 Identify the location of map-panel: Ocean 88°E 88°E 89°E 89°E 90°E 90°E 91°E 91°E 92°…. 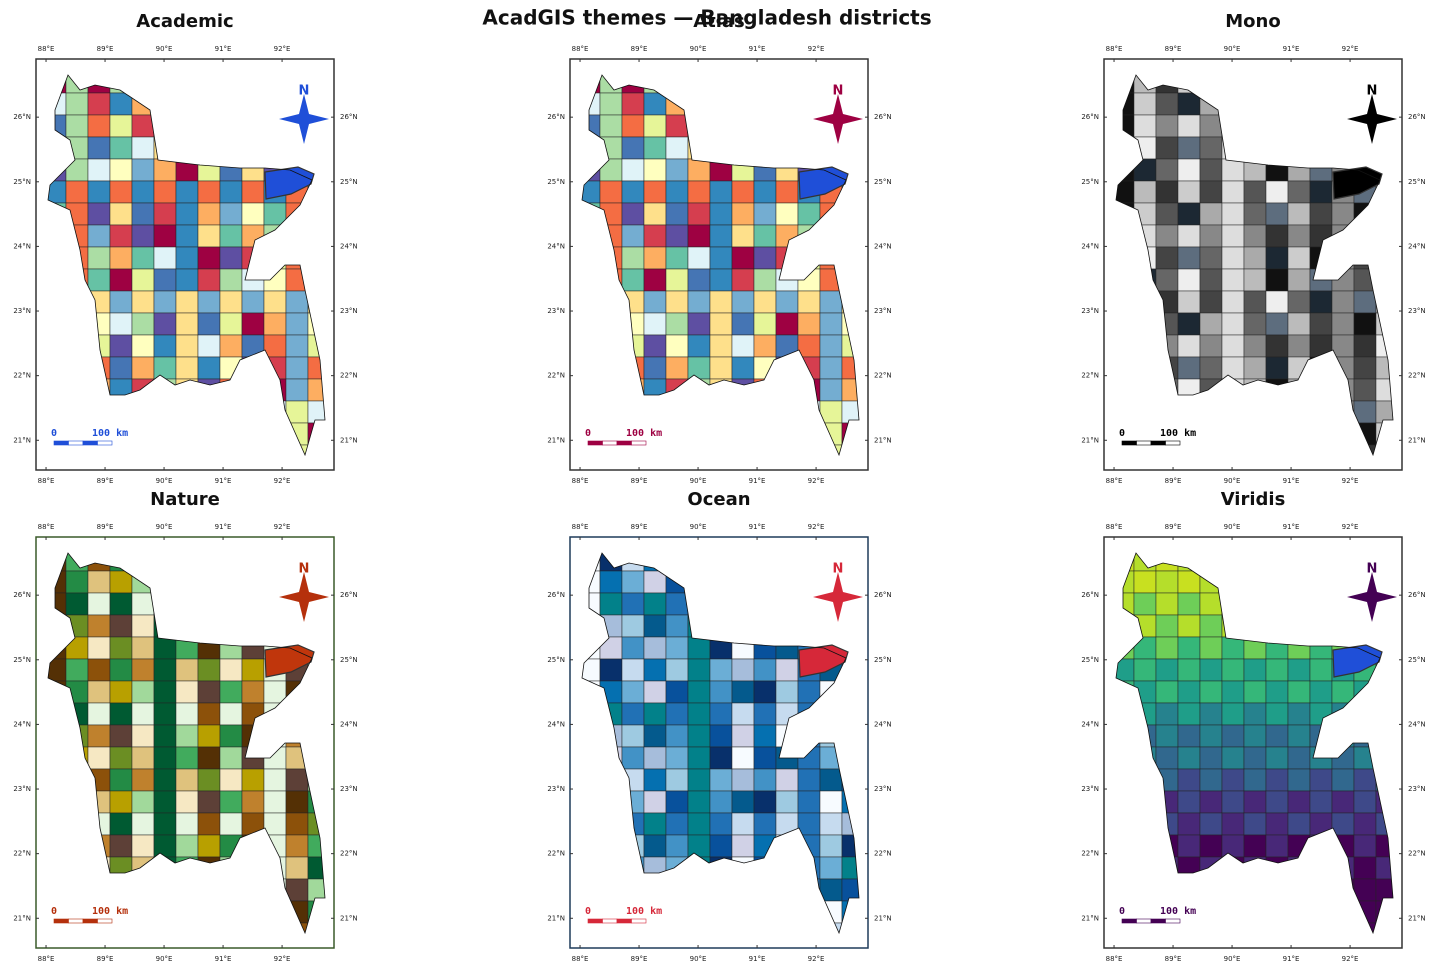
(719, 726).